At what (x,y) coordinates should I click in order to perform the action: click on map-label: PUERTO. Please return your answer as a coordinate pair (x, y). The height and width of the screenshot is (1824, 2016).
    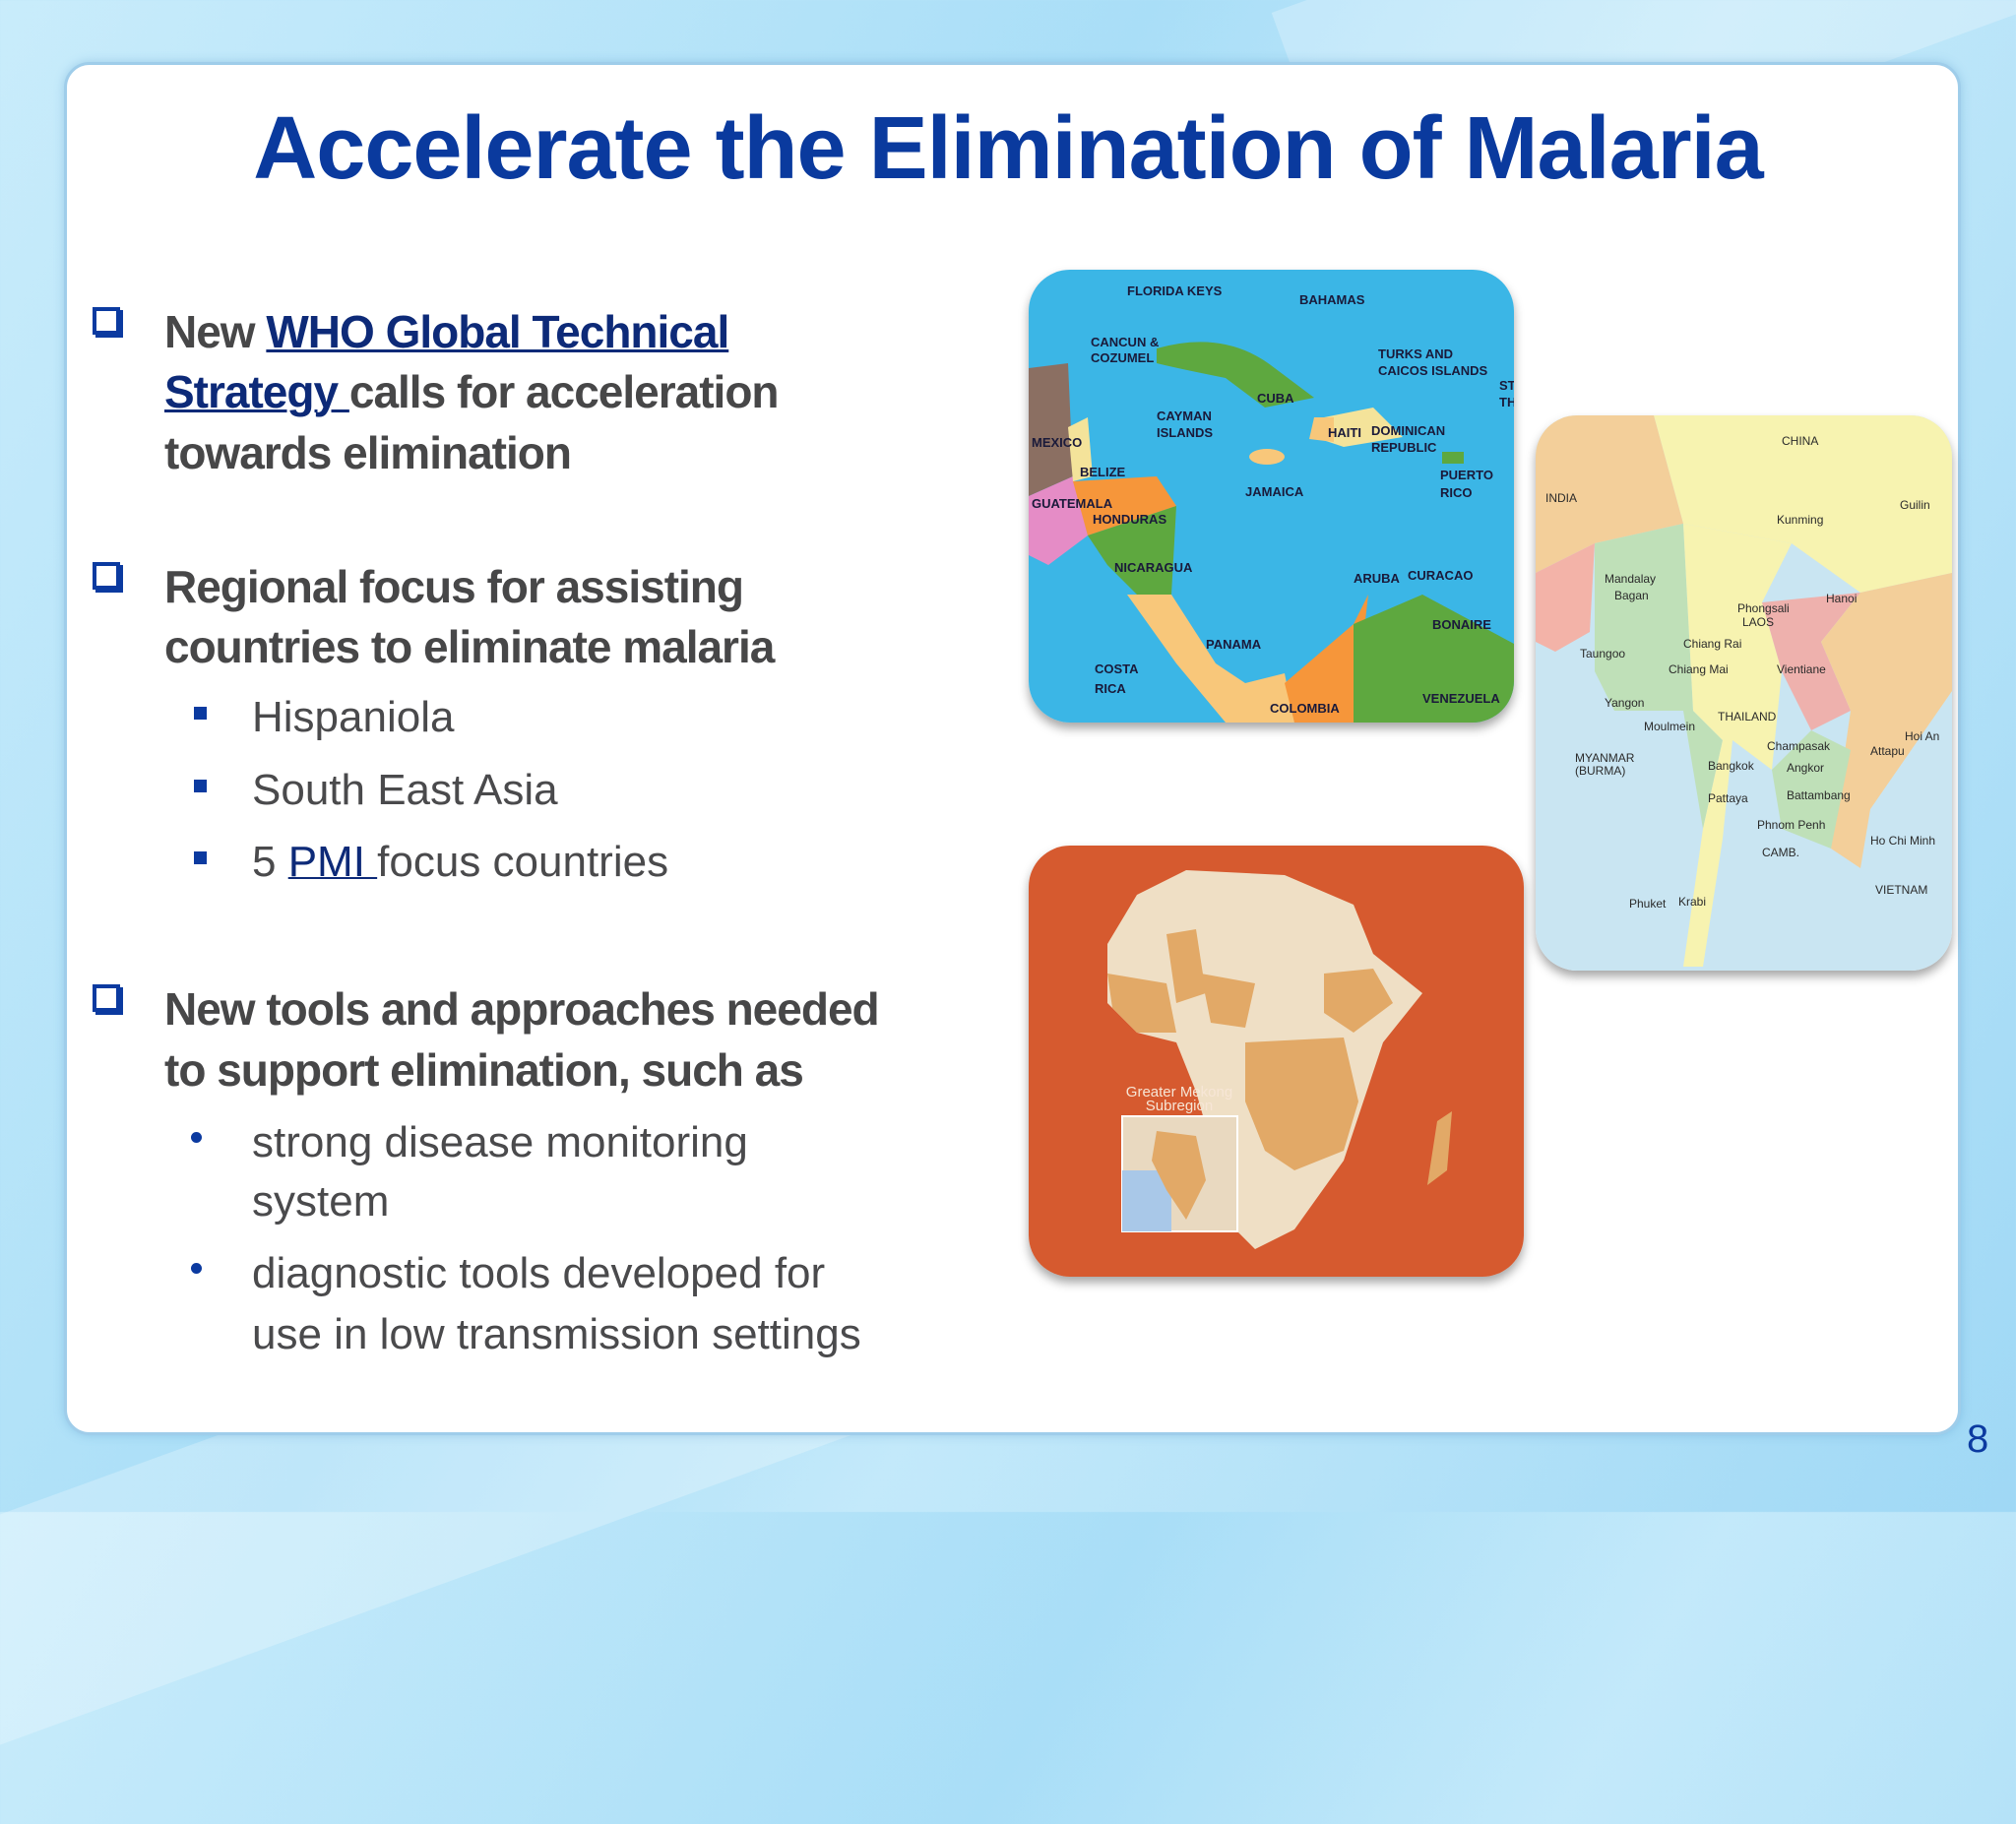
    Looking at the image, I should click on (1466, 475).